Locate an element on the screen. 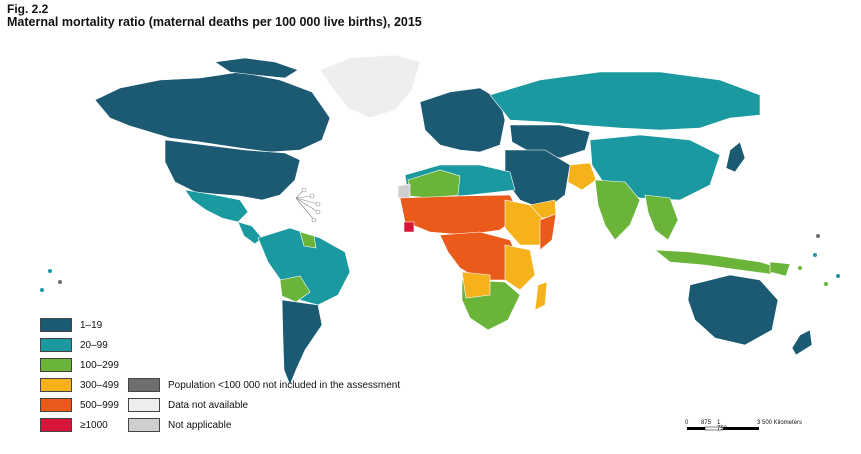  region-greenland is located at coordinates (370, 86).